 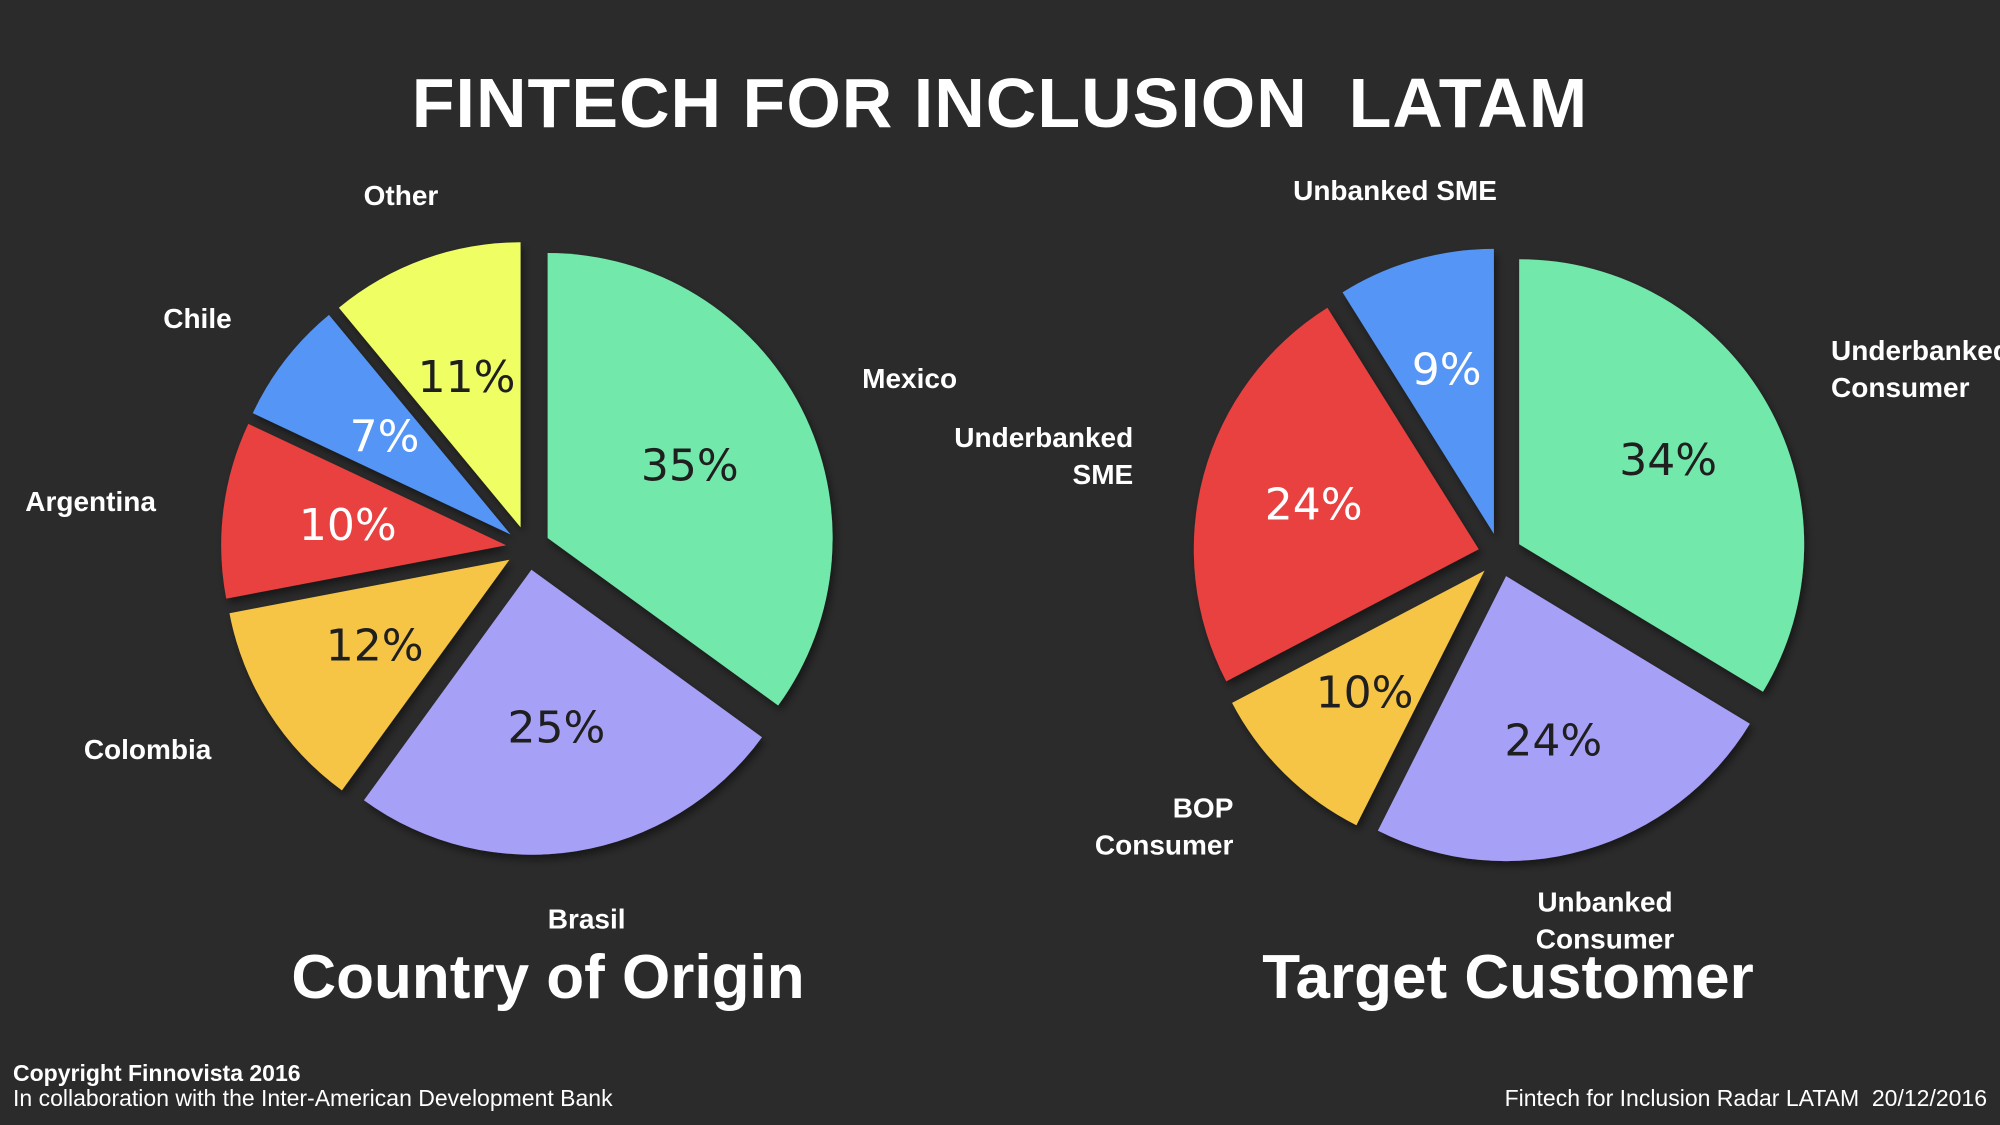 I want to click on pie-slice-brasil, so click(x=563, y=712).